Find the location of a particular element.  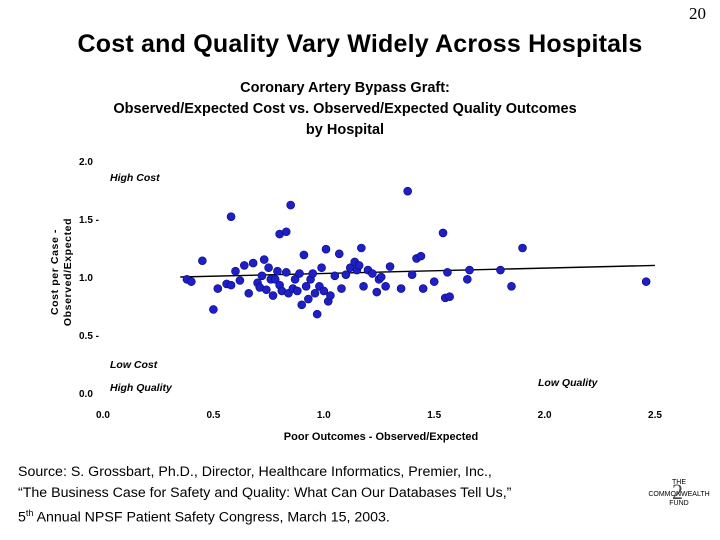

x-axis-label: Poor Outcomes - Observed/Expected is located at coordinates (381, 437).